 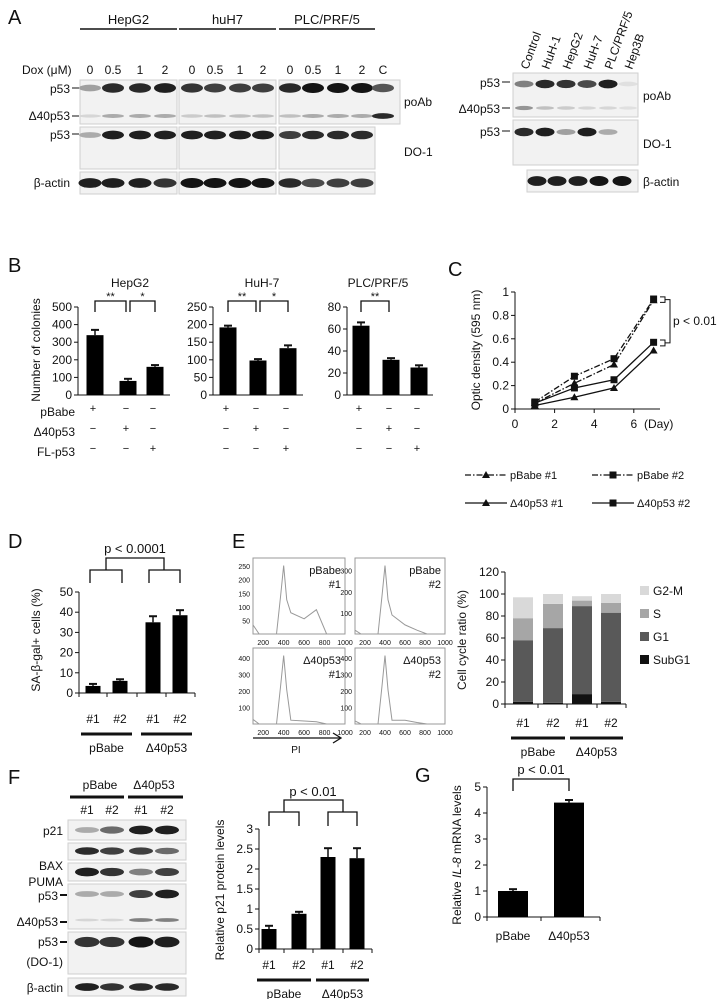 What do you see at coordinates (614, 359) in the screenshot?
I see `data-point` at bounding box center [614, 359].